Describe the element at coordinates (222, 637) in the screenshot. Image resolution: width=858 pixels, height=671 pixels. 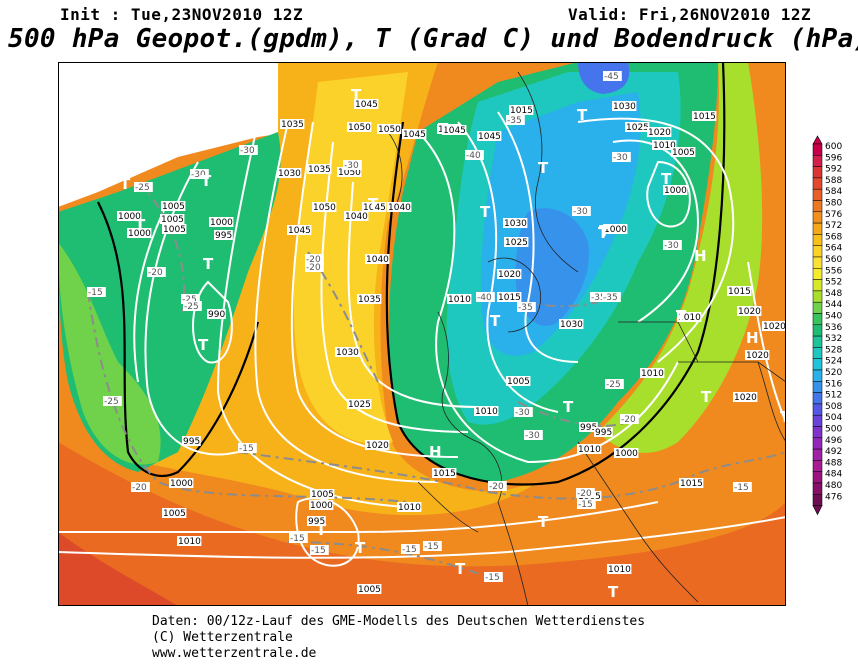
I see `footer-copyright: (C) Wetterzentrale` at that location.